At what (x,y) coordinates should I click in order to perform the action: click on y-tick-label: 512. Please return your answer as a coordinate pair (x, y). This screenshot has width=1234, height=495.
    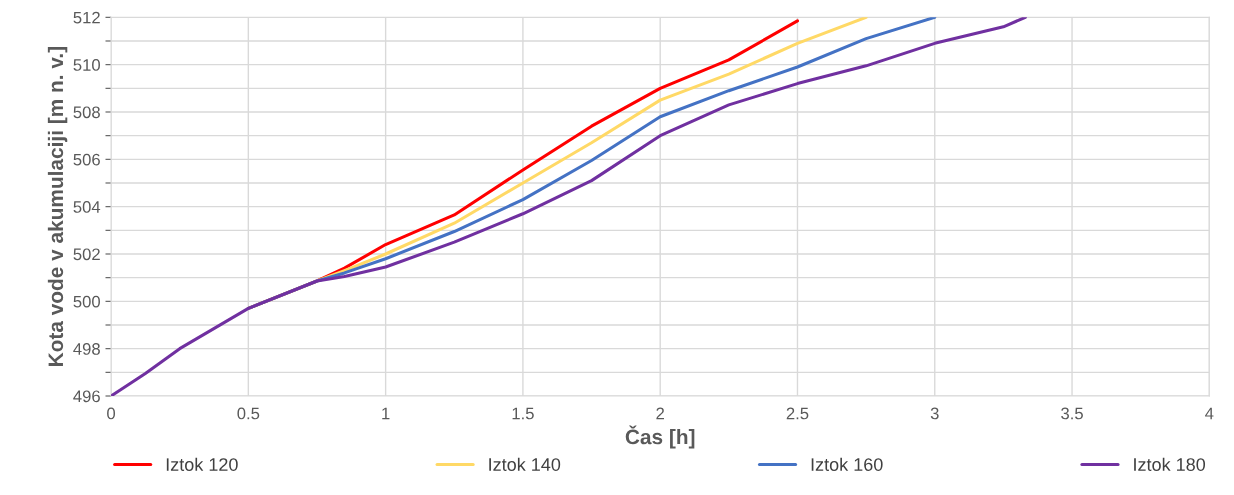
    Looking at the image, I should click on (86, 17).